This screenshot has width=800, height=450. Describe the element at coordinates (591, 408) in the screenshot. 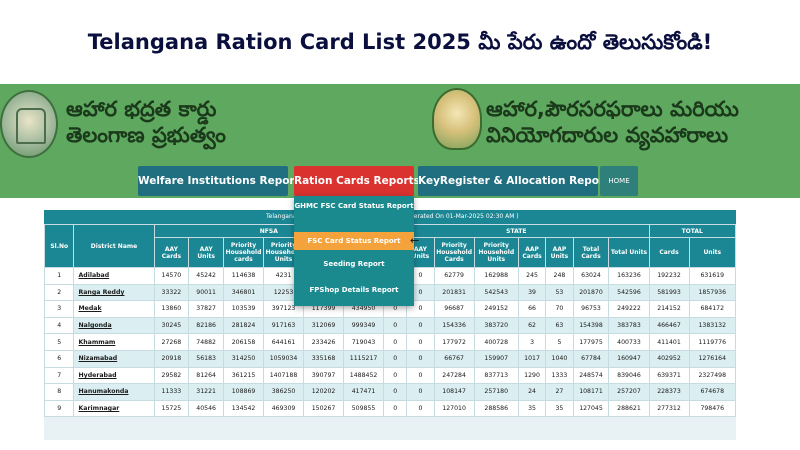

I see `cell-value: 127045` at that location.